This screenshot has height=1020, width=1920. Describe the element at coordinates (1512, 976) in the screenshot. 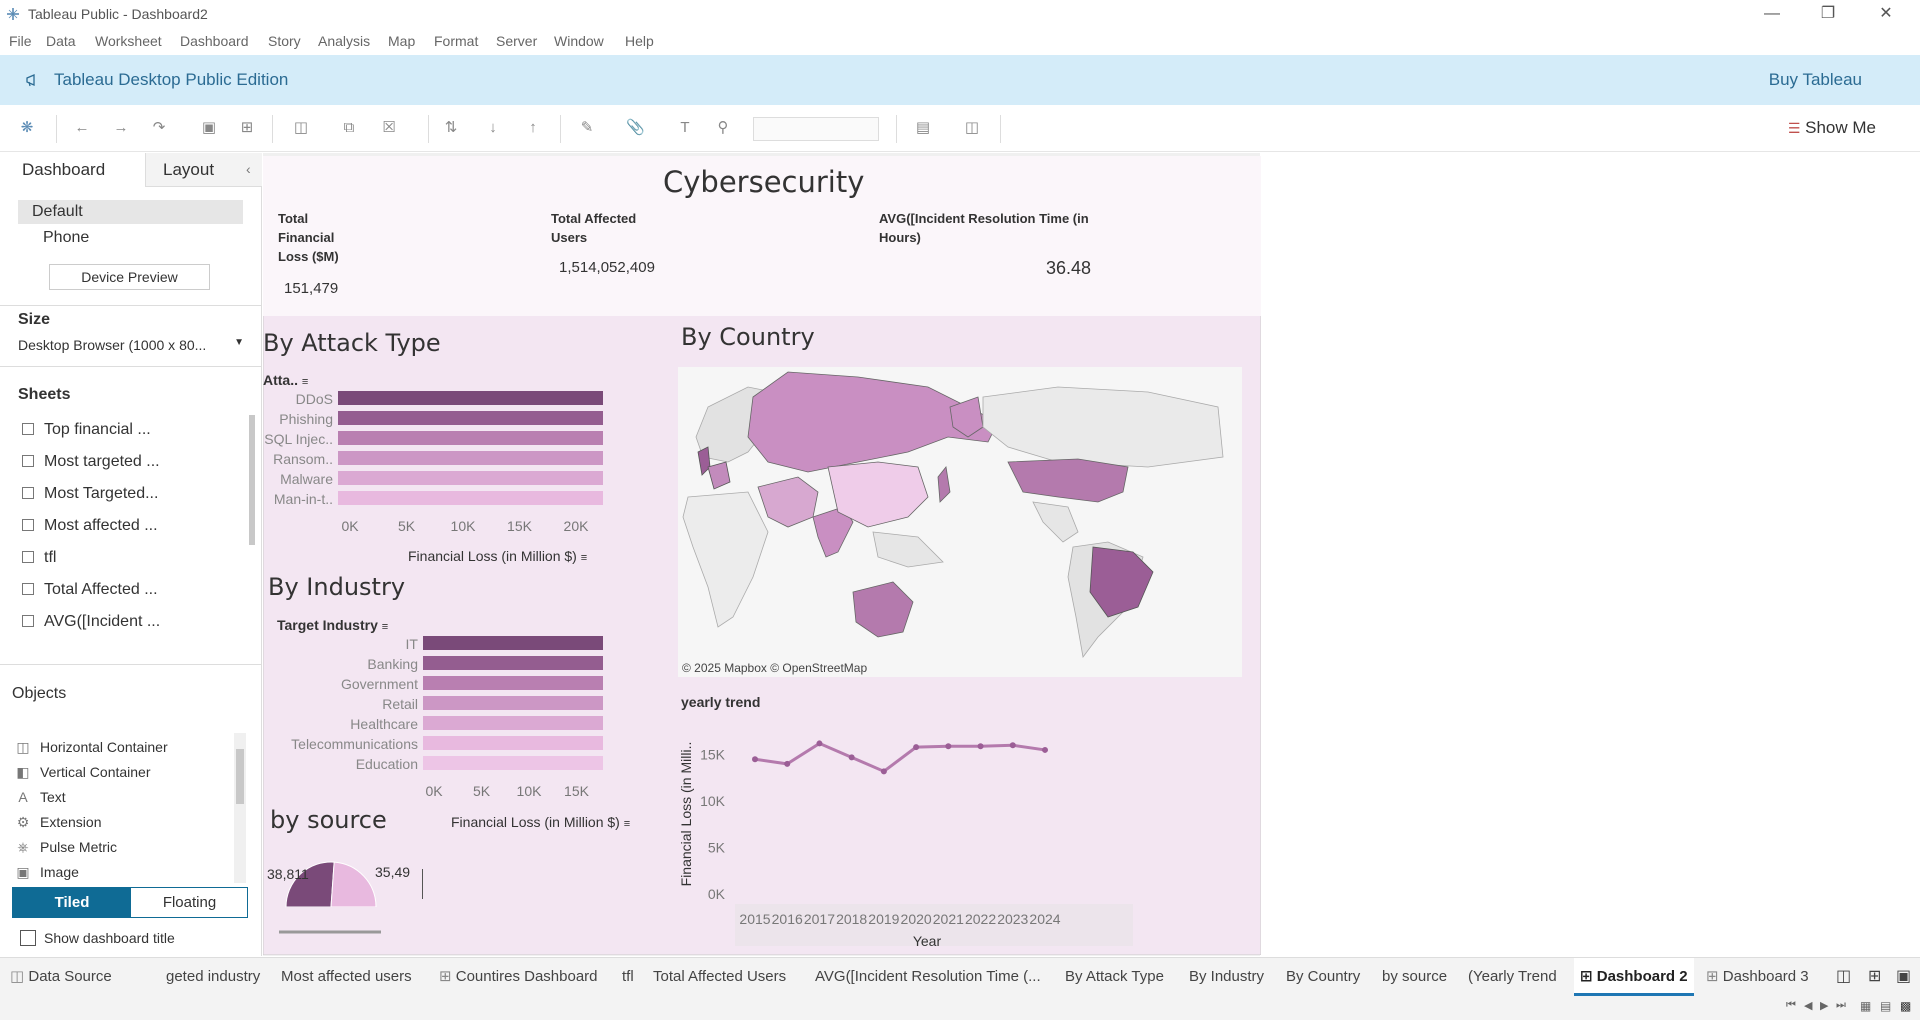

I see `sheet-tab: (Yearly Trend` at that location.